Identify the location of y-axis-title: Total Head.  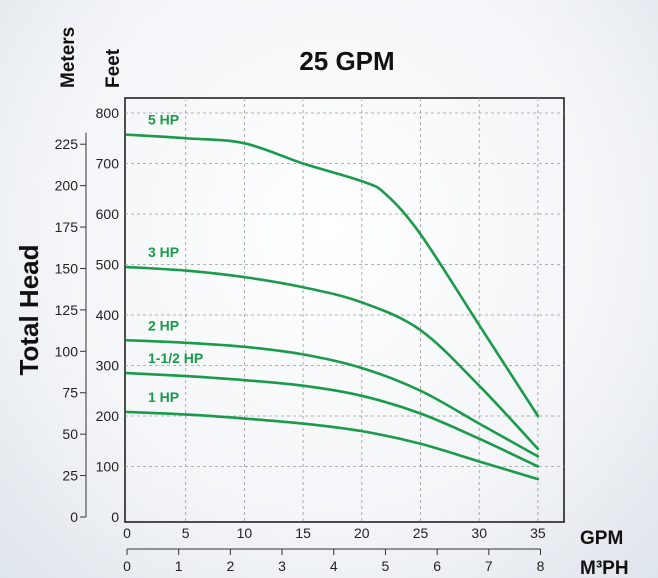
(29, 310).